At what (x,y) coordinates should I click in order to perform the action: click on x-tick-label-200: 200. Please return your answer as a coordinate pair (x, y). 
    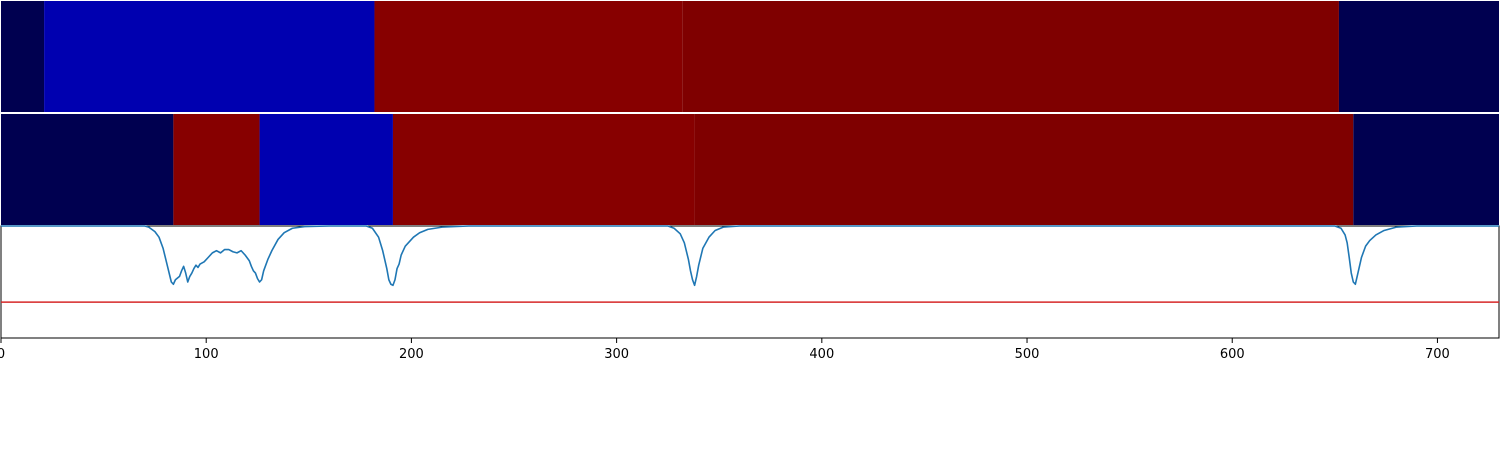
    Looking at the image, I should click on (411, 354).